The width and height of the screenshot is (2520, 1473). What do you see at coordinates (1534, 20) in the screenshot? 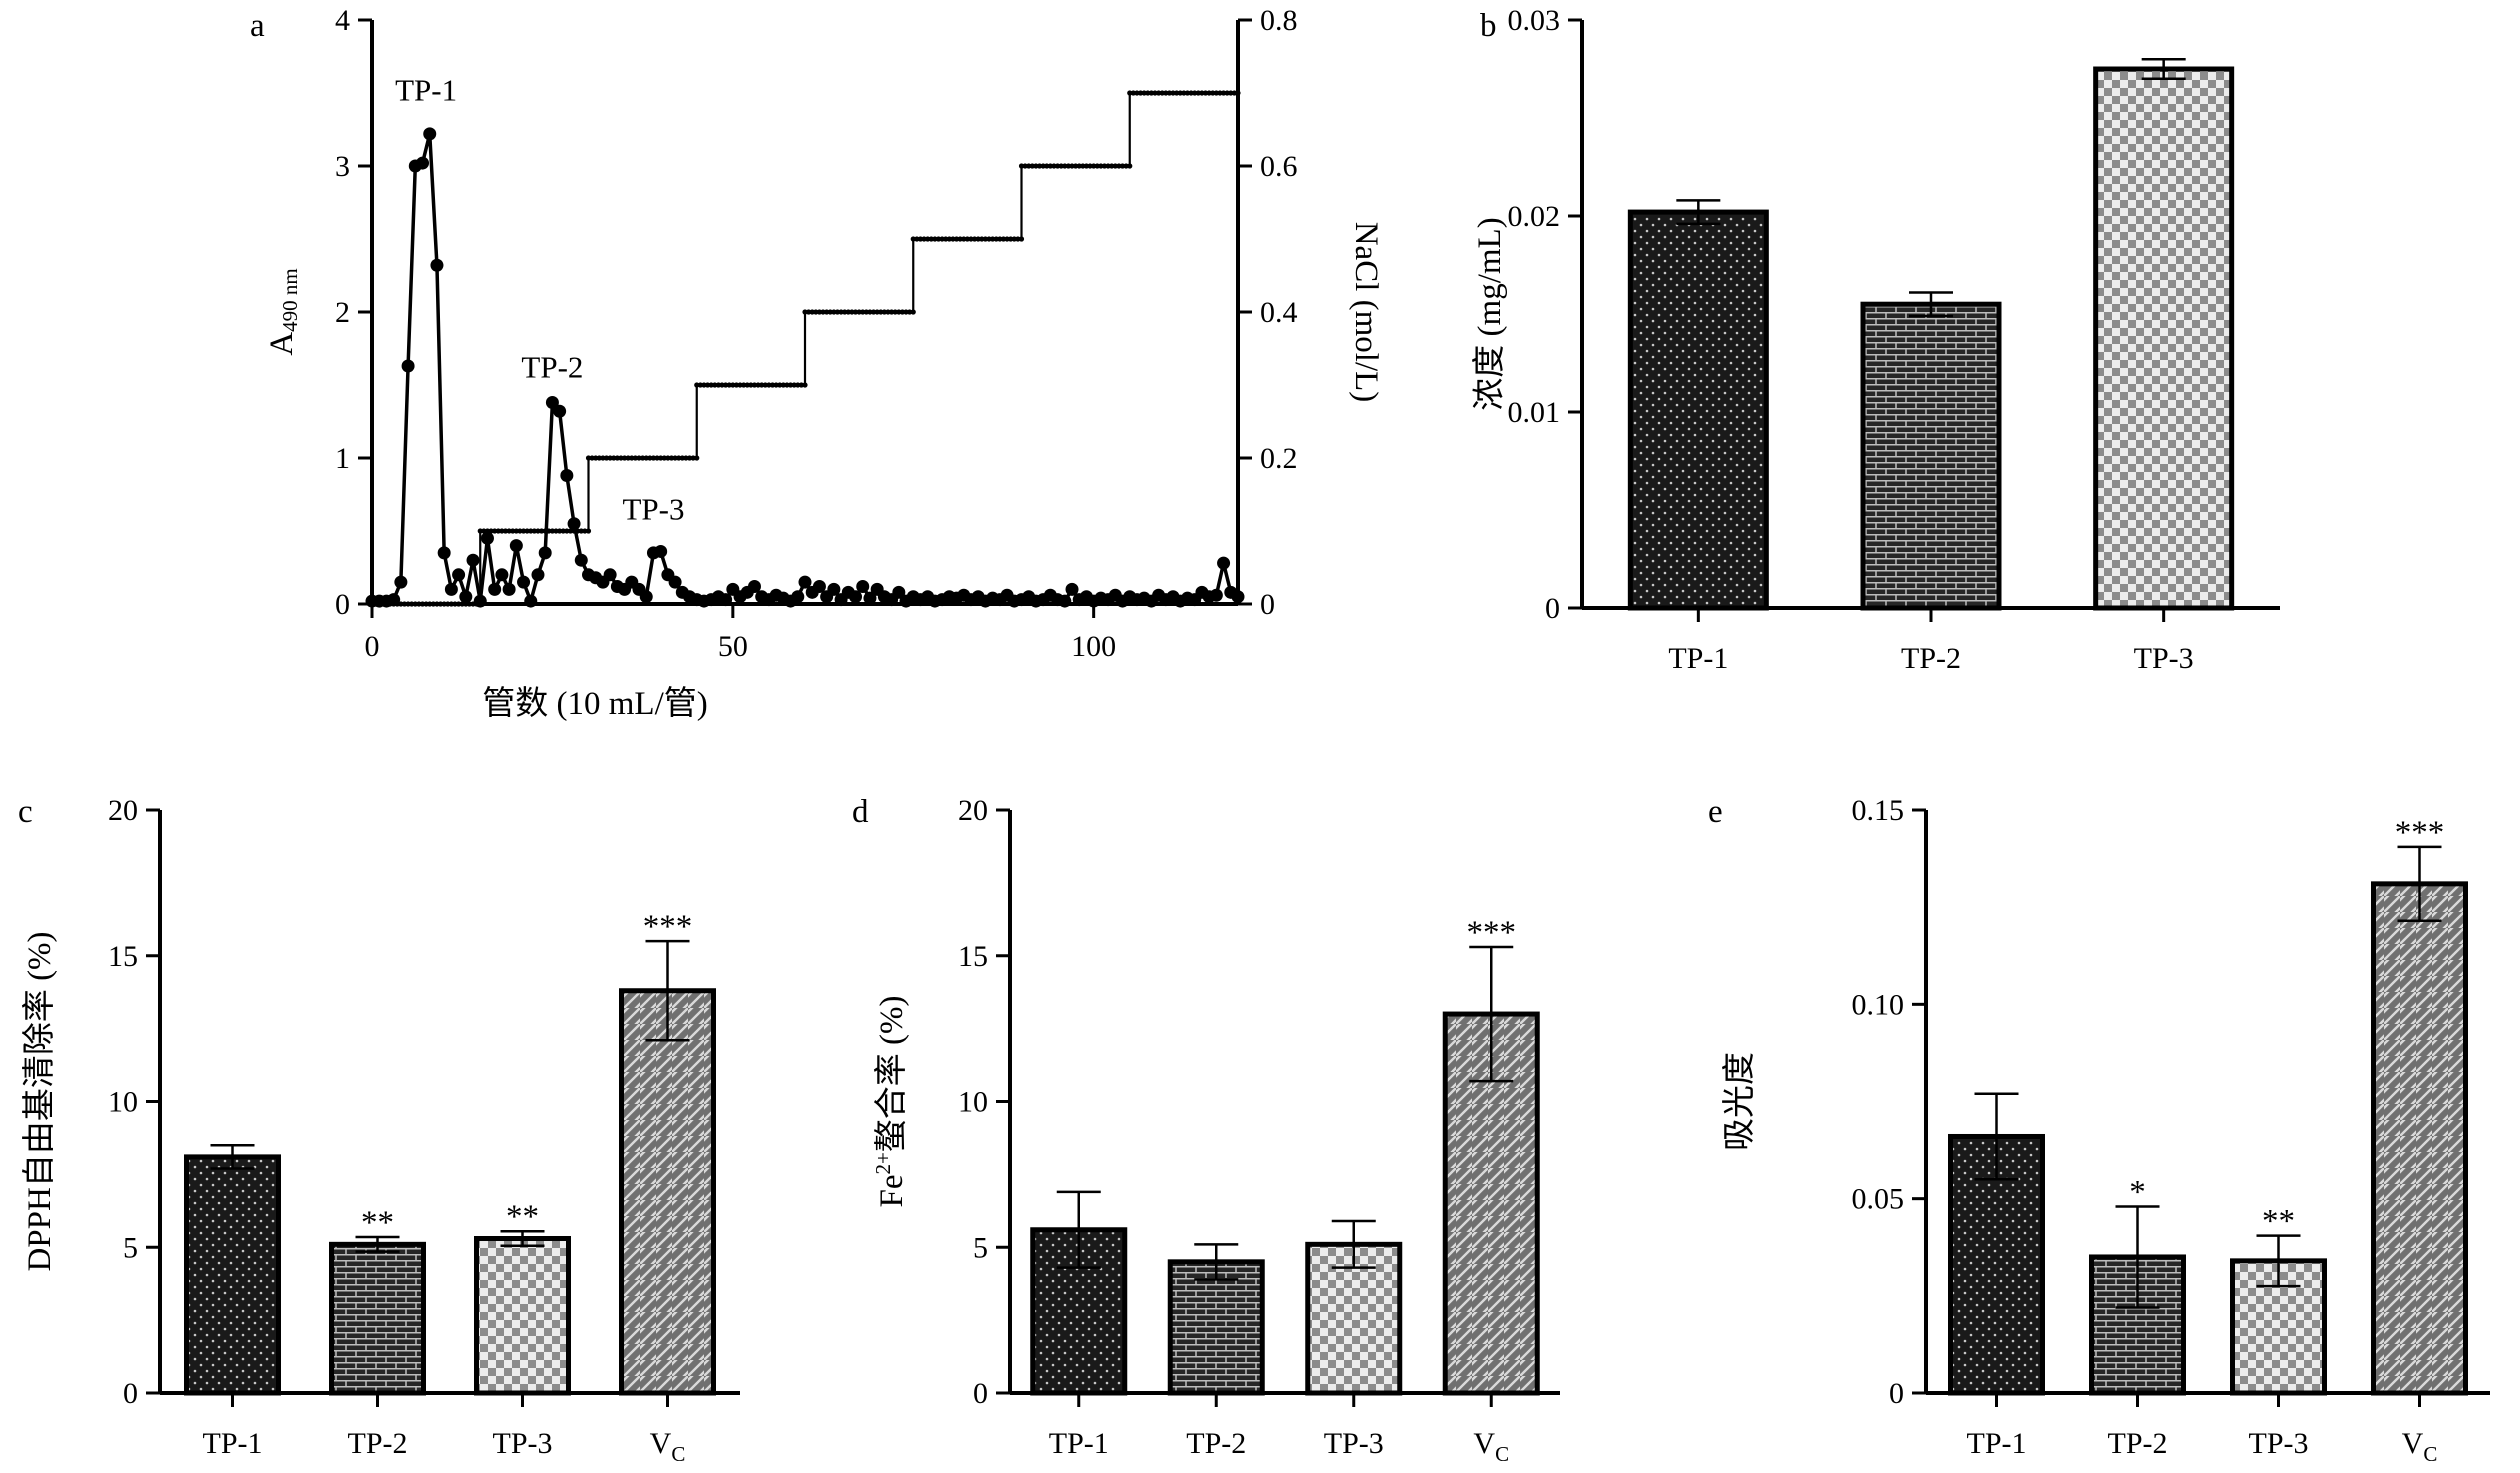
I see `chart-b-y-tick-label: 0.03` at bounding box center [1534, 20].